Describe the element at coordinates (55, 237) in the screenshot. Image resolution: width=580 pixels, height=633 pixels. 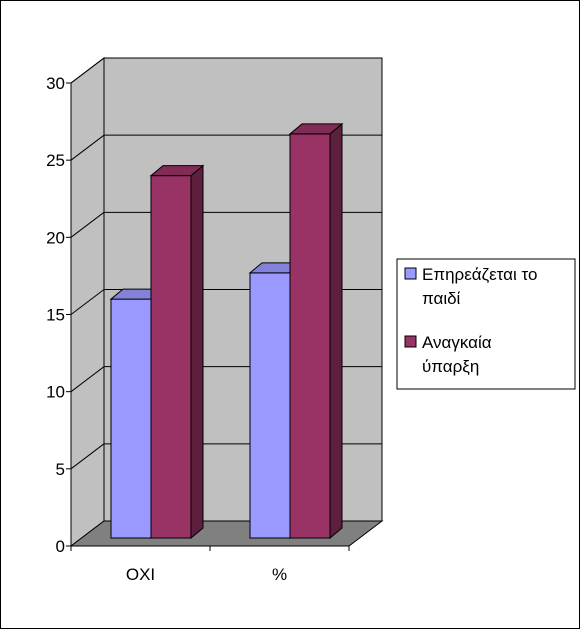
I see `y-tick-label: 20` at that location.